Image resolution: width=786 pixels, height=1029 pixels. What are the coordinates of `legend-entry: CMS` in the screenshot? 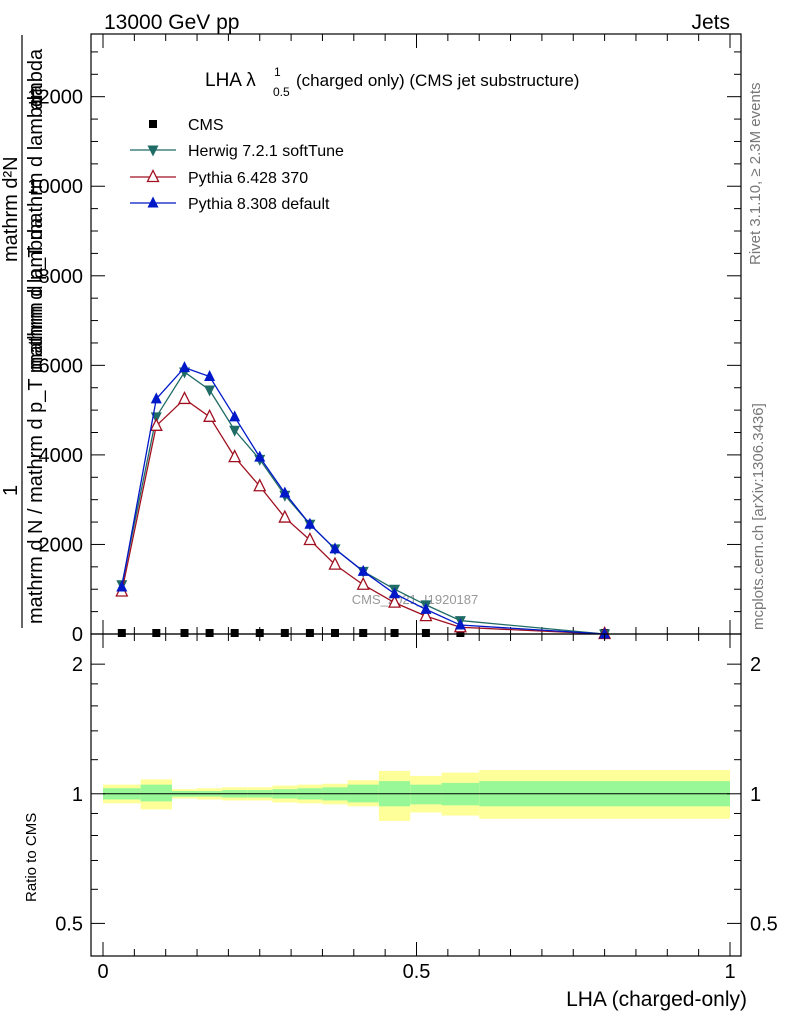 It's located at (206, 125).